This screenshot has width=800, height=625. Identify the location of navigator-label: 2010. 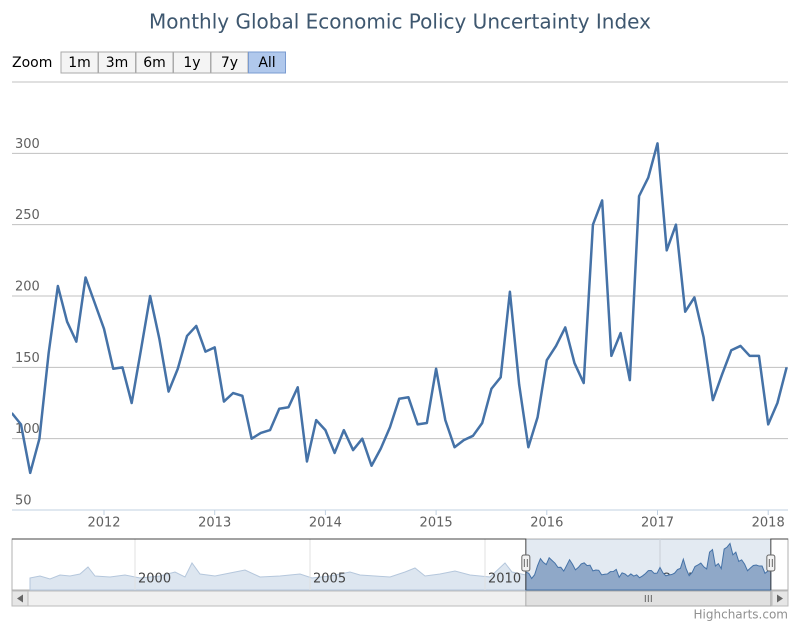
(504, 579).